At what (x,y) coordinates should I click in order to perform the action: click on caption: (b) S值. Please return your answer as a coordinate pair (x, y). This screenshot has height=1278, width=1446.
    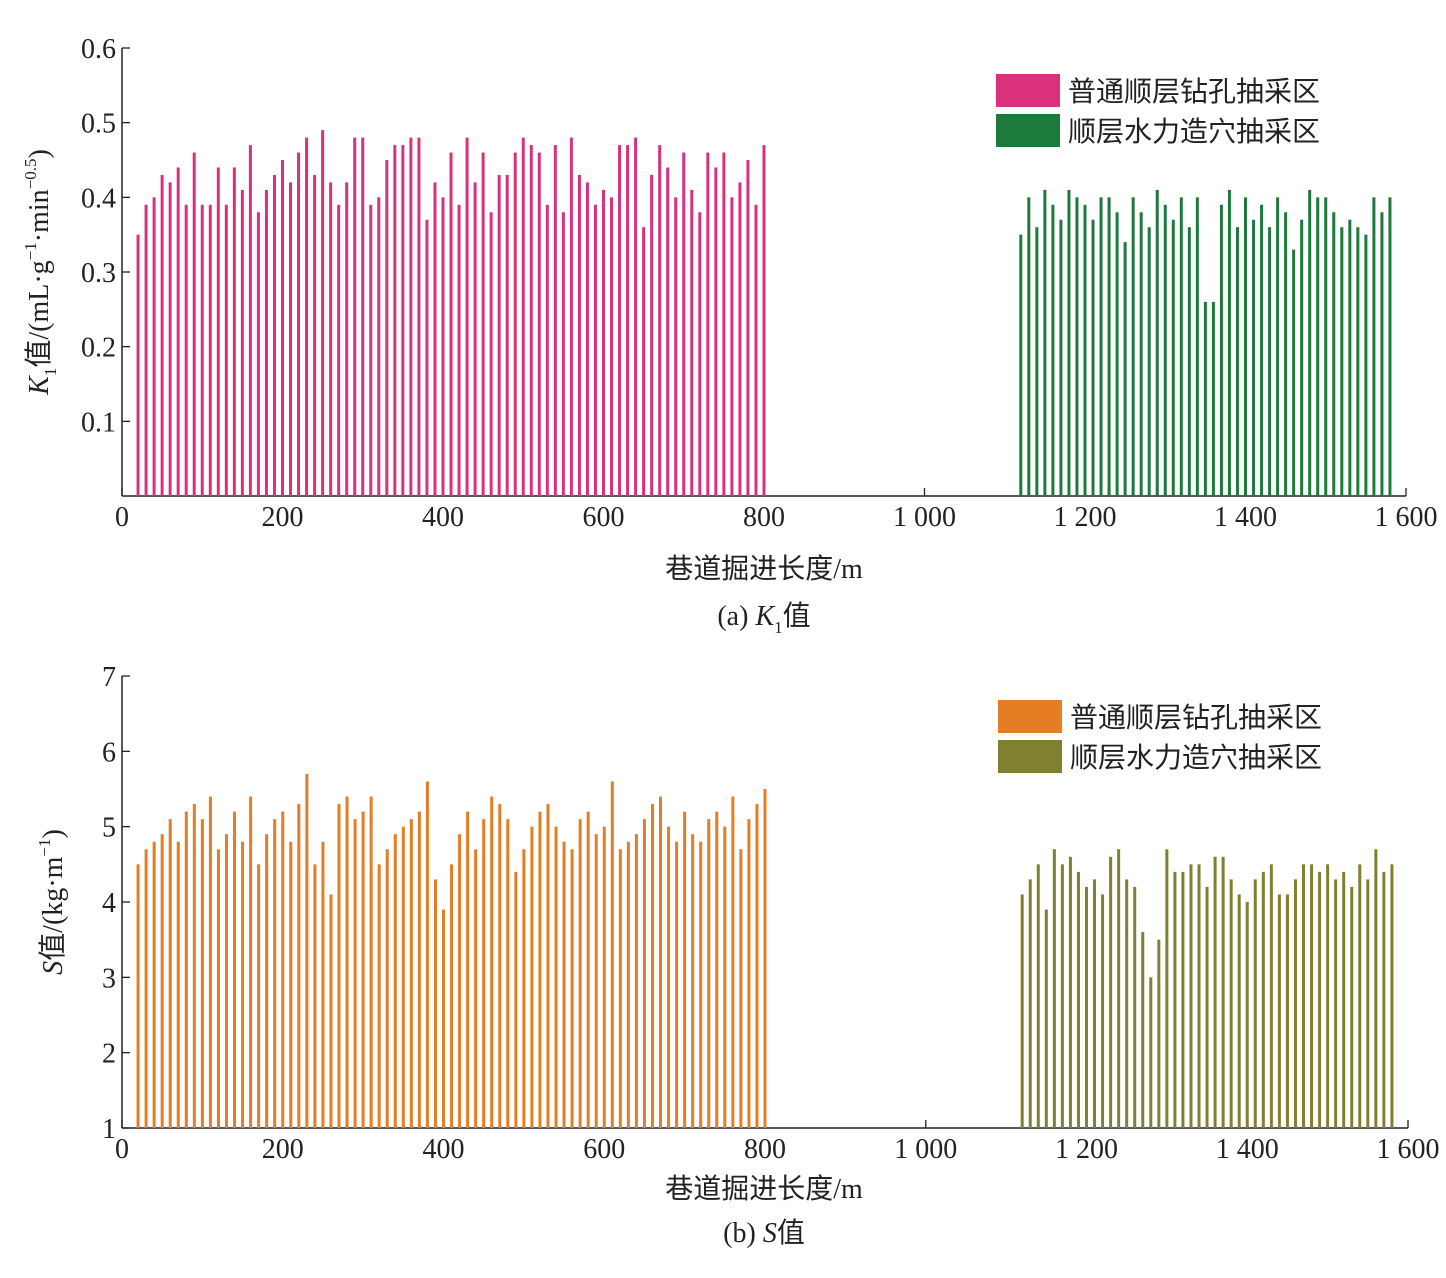
    Looking at the image, I should click on (764, 1233).